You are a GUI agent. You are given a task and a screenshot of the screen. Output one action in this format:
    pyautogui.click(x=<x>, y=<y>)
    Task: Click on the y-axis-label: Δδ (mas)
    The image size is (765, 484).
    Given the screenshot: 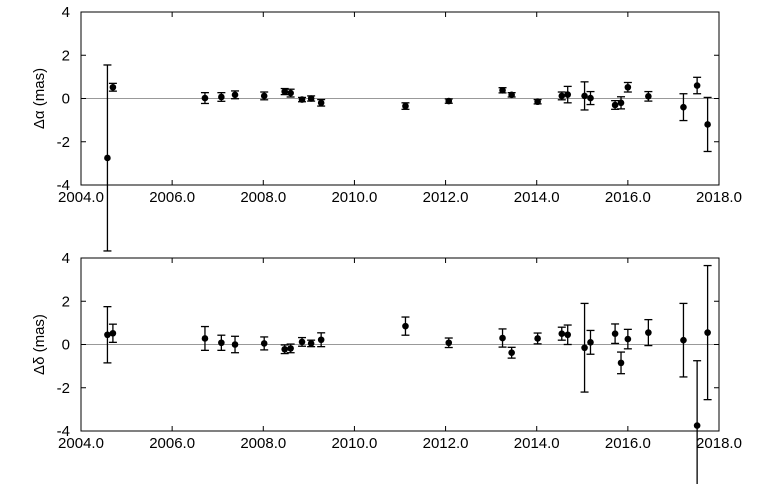 What is the action you would take?
    pyautogui.click(x=39, y=344)
    